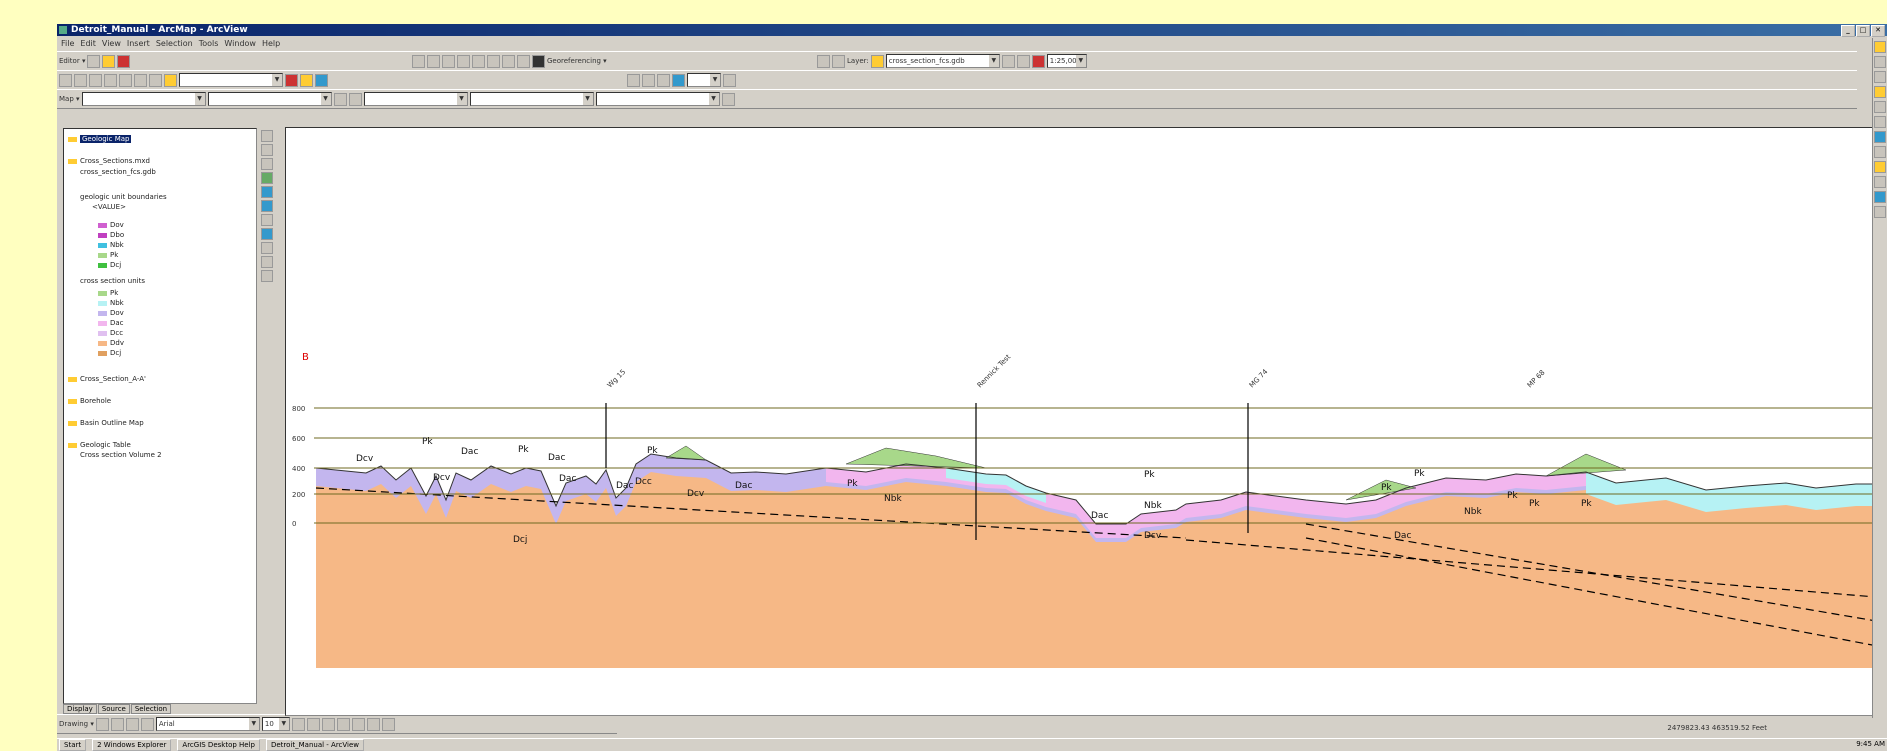  Describe the element at coordinates (111, 43) in the screenshot. I see `menu-view: View` at that location.